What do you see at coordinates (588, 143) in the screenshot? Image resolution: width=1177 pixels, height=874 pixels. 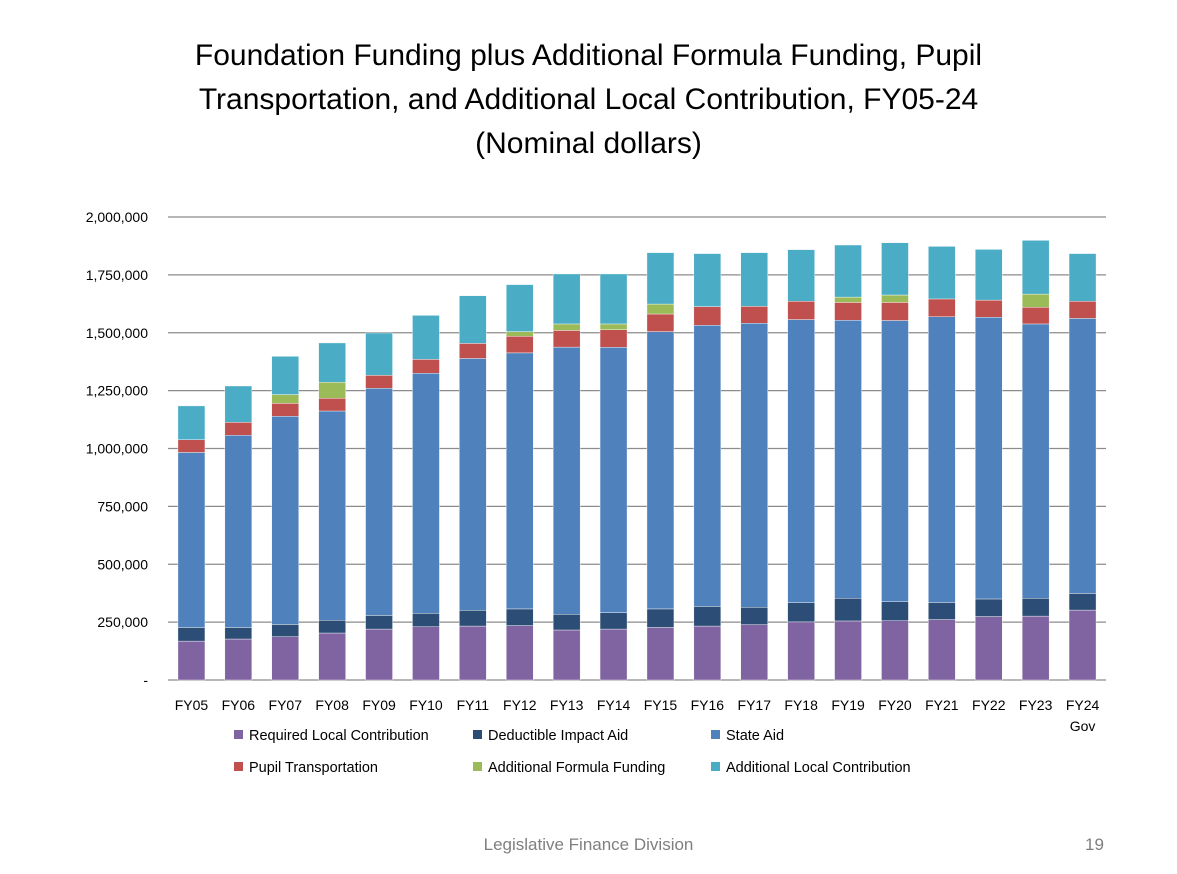 I see `chart-title-line: (Nominal dollars)` at bounding box center [588, 143].